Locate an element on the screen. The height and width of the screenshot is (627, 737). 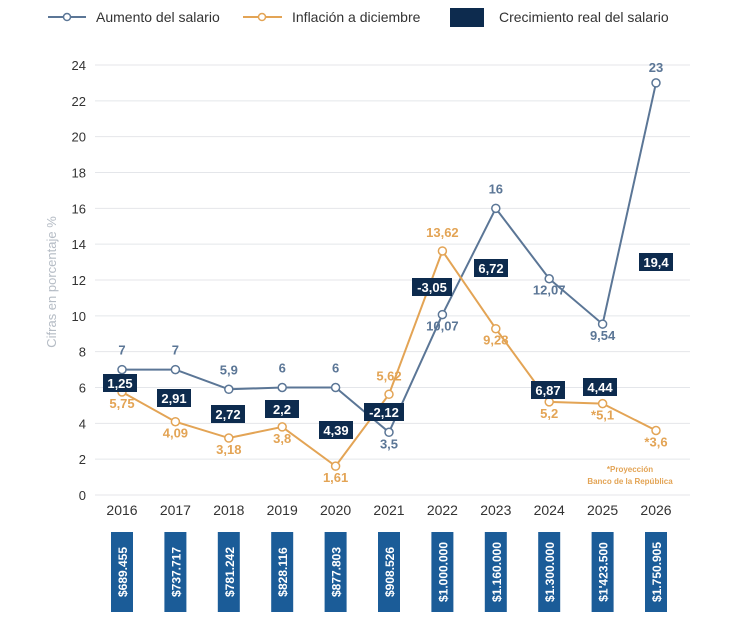
minimum-wage-box: $1'423.500 is located at coordinates (602, 572).